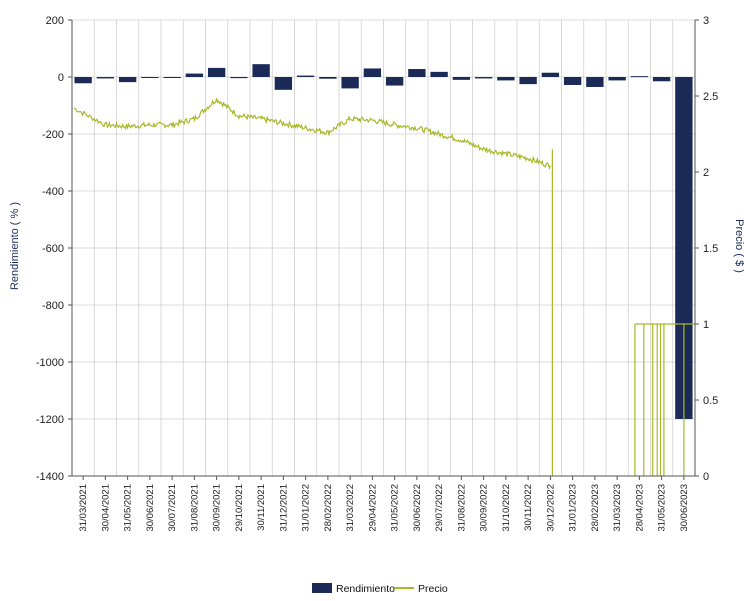 This screenshot has width=744, height=601. Describe the element at coordinates (83, 508) in the screenshot. I see `x-tick-label: 31/03/2021` at that location.